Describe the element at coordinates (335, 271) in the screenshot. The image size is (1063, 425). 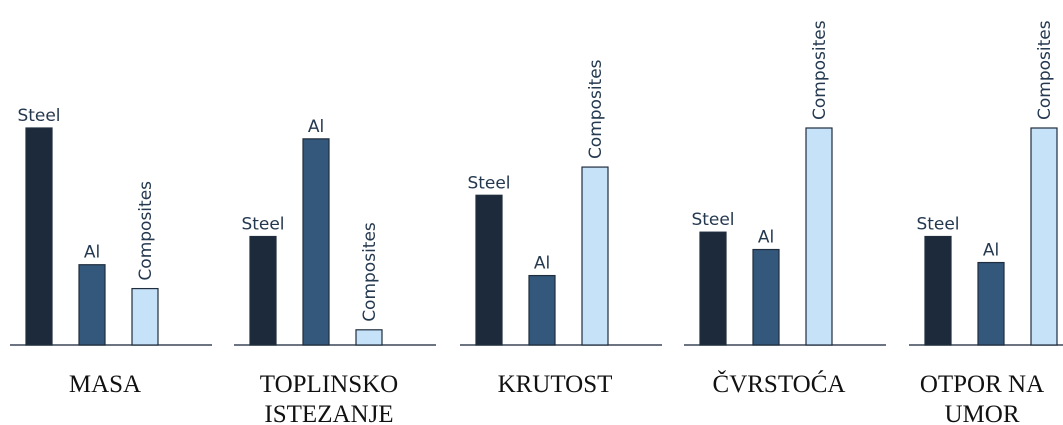
I see `bar-group-2: Steel Al Composites TOPLINSKO ISTEZANJE` at that location.